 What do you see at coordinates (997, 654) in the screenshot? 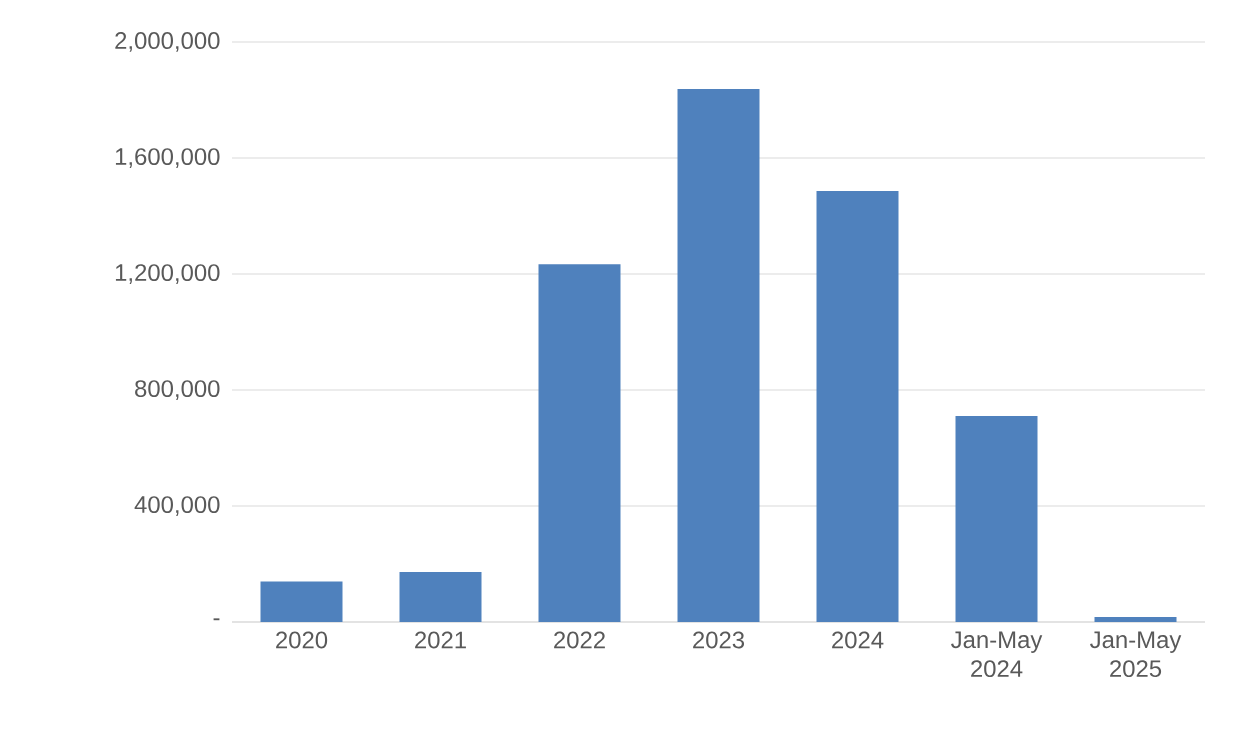
I see `x-tick-label: Jan-May 2024` at bounding box center [997, 654].